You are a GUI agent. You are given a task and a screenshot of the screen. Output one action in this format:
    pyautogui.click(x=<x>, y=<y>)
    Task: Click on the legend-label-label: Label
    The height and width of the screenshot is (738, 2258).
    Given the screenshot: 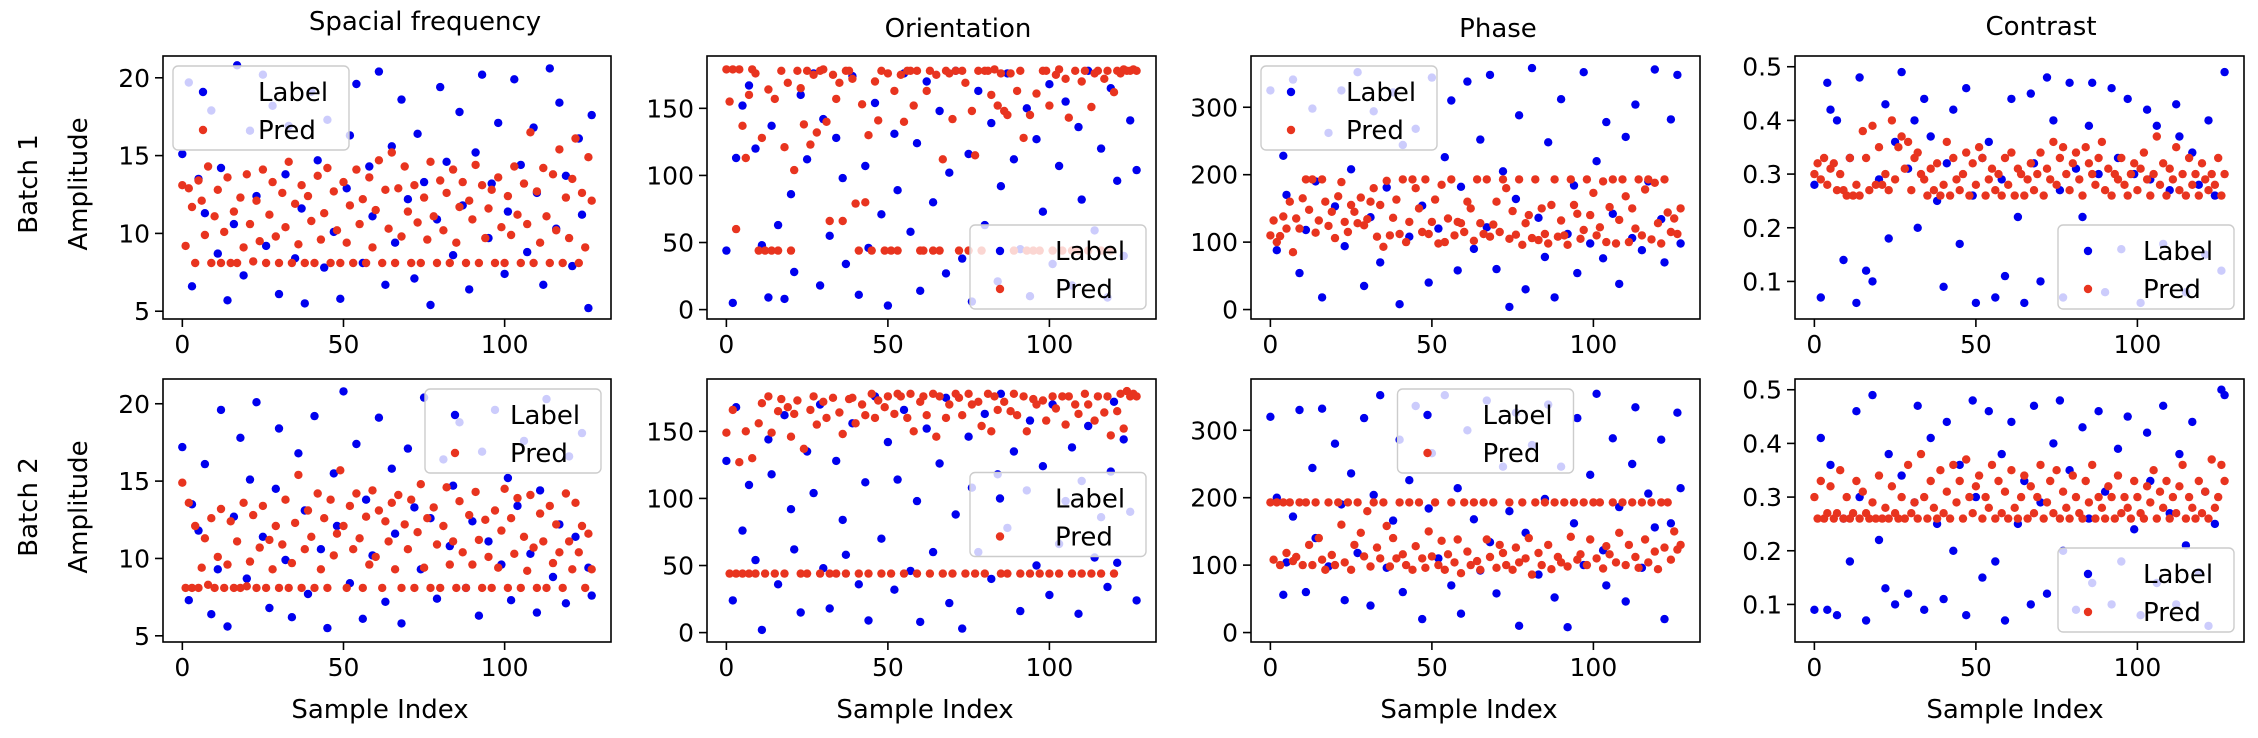 What is the action you would take?
    pyautogui.click(x=1090, y=252)
    